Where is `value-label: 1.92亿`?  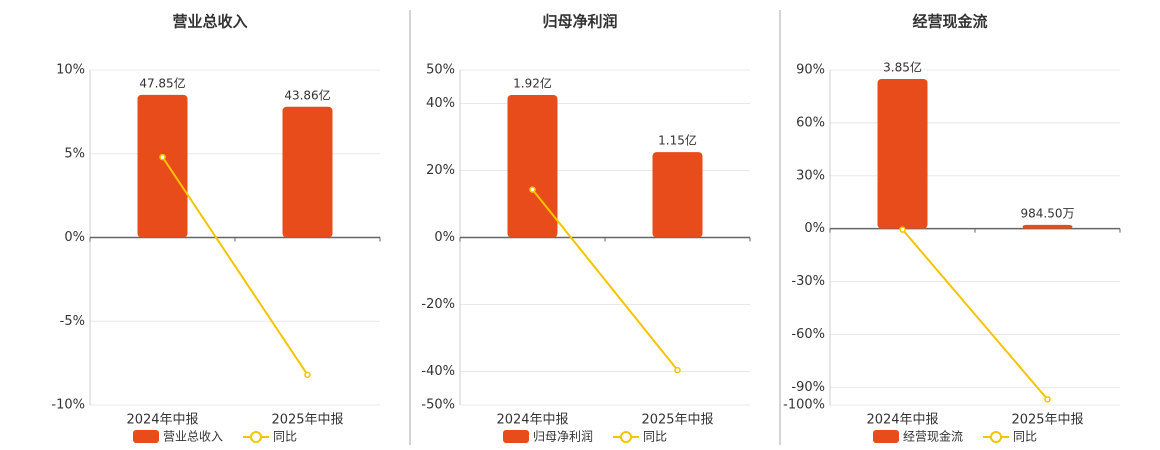
value-label: 1.92亿 is located at coordinates (532, 82).